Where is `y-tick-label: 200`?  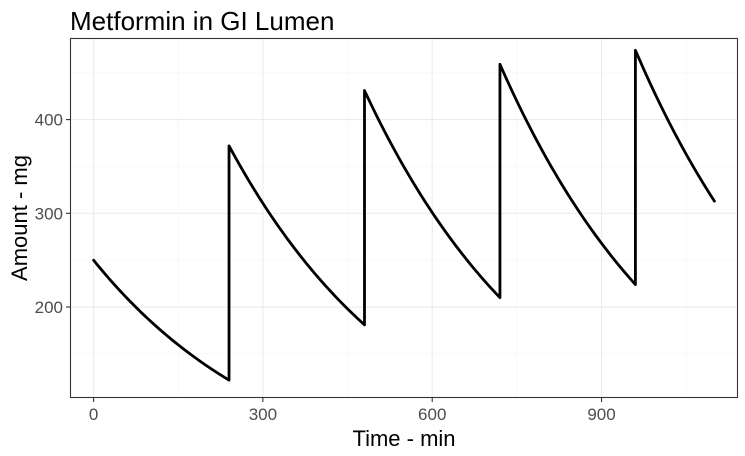 y-tick-label: 200 is located at coordinates (49, 307).